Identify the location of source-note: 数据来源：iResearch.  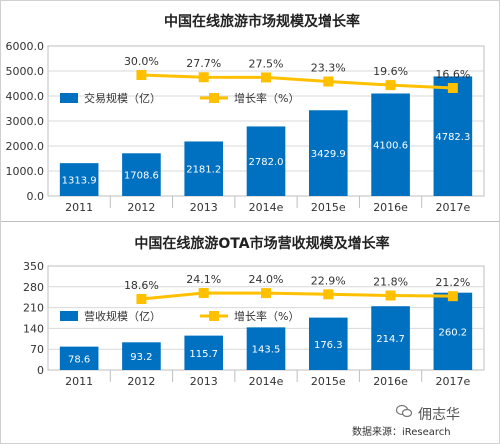
(401, 432).